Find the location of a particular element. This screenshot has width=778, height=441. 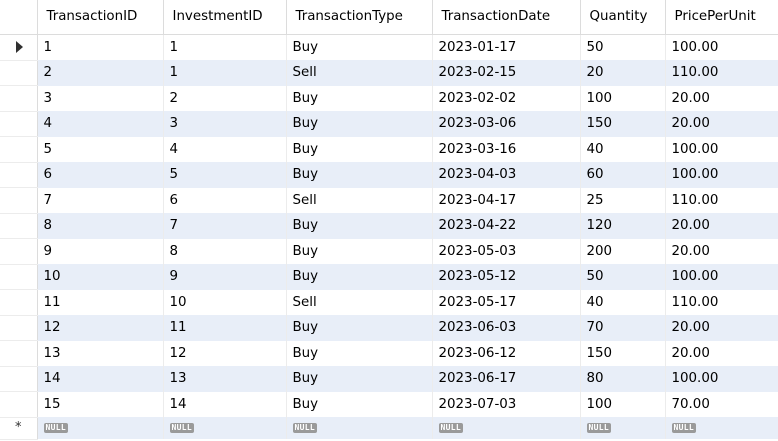

cell-quantity: 200 is located at coordinates (623, 251).